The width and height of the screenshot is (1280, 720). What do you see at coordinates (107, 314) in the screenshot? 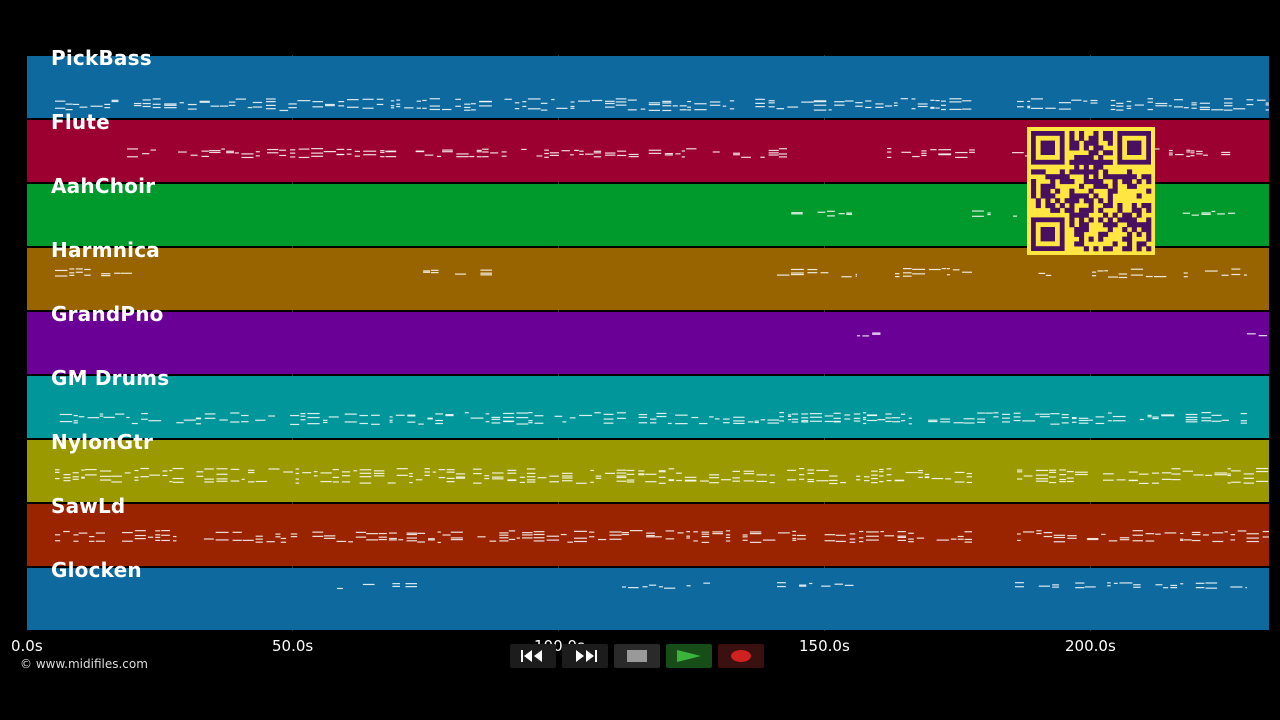
I see `track-label: GrandPno` at bounding box center [107, 314].